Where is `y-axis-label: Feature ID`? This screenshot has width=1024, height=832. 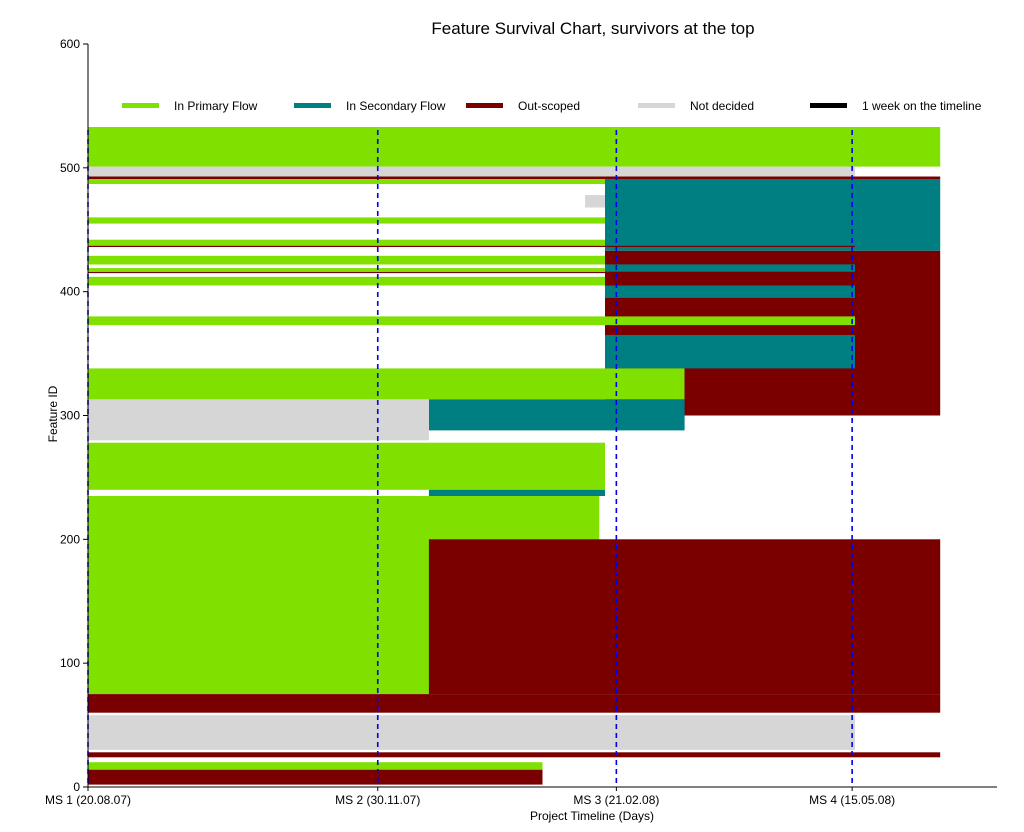 y-axis-label: Feature ID is located at coordinates (53, 413).